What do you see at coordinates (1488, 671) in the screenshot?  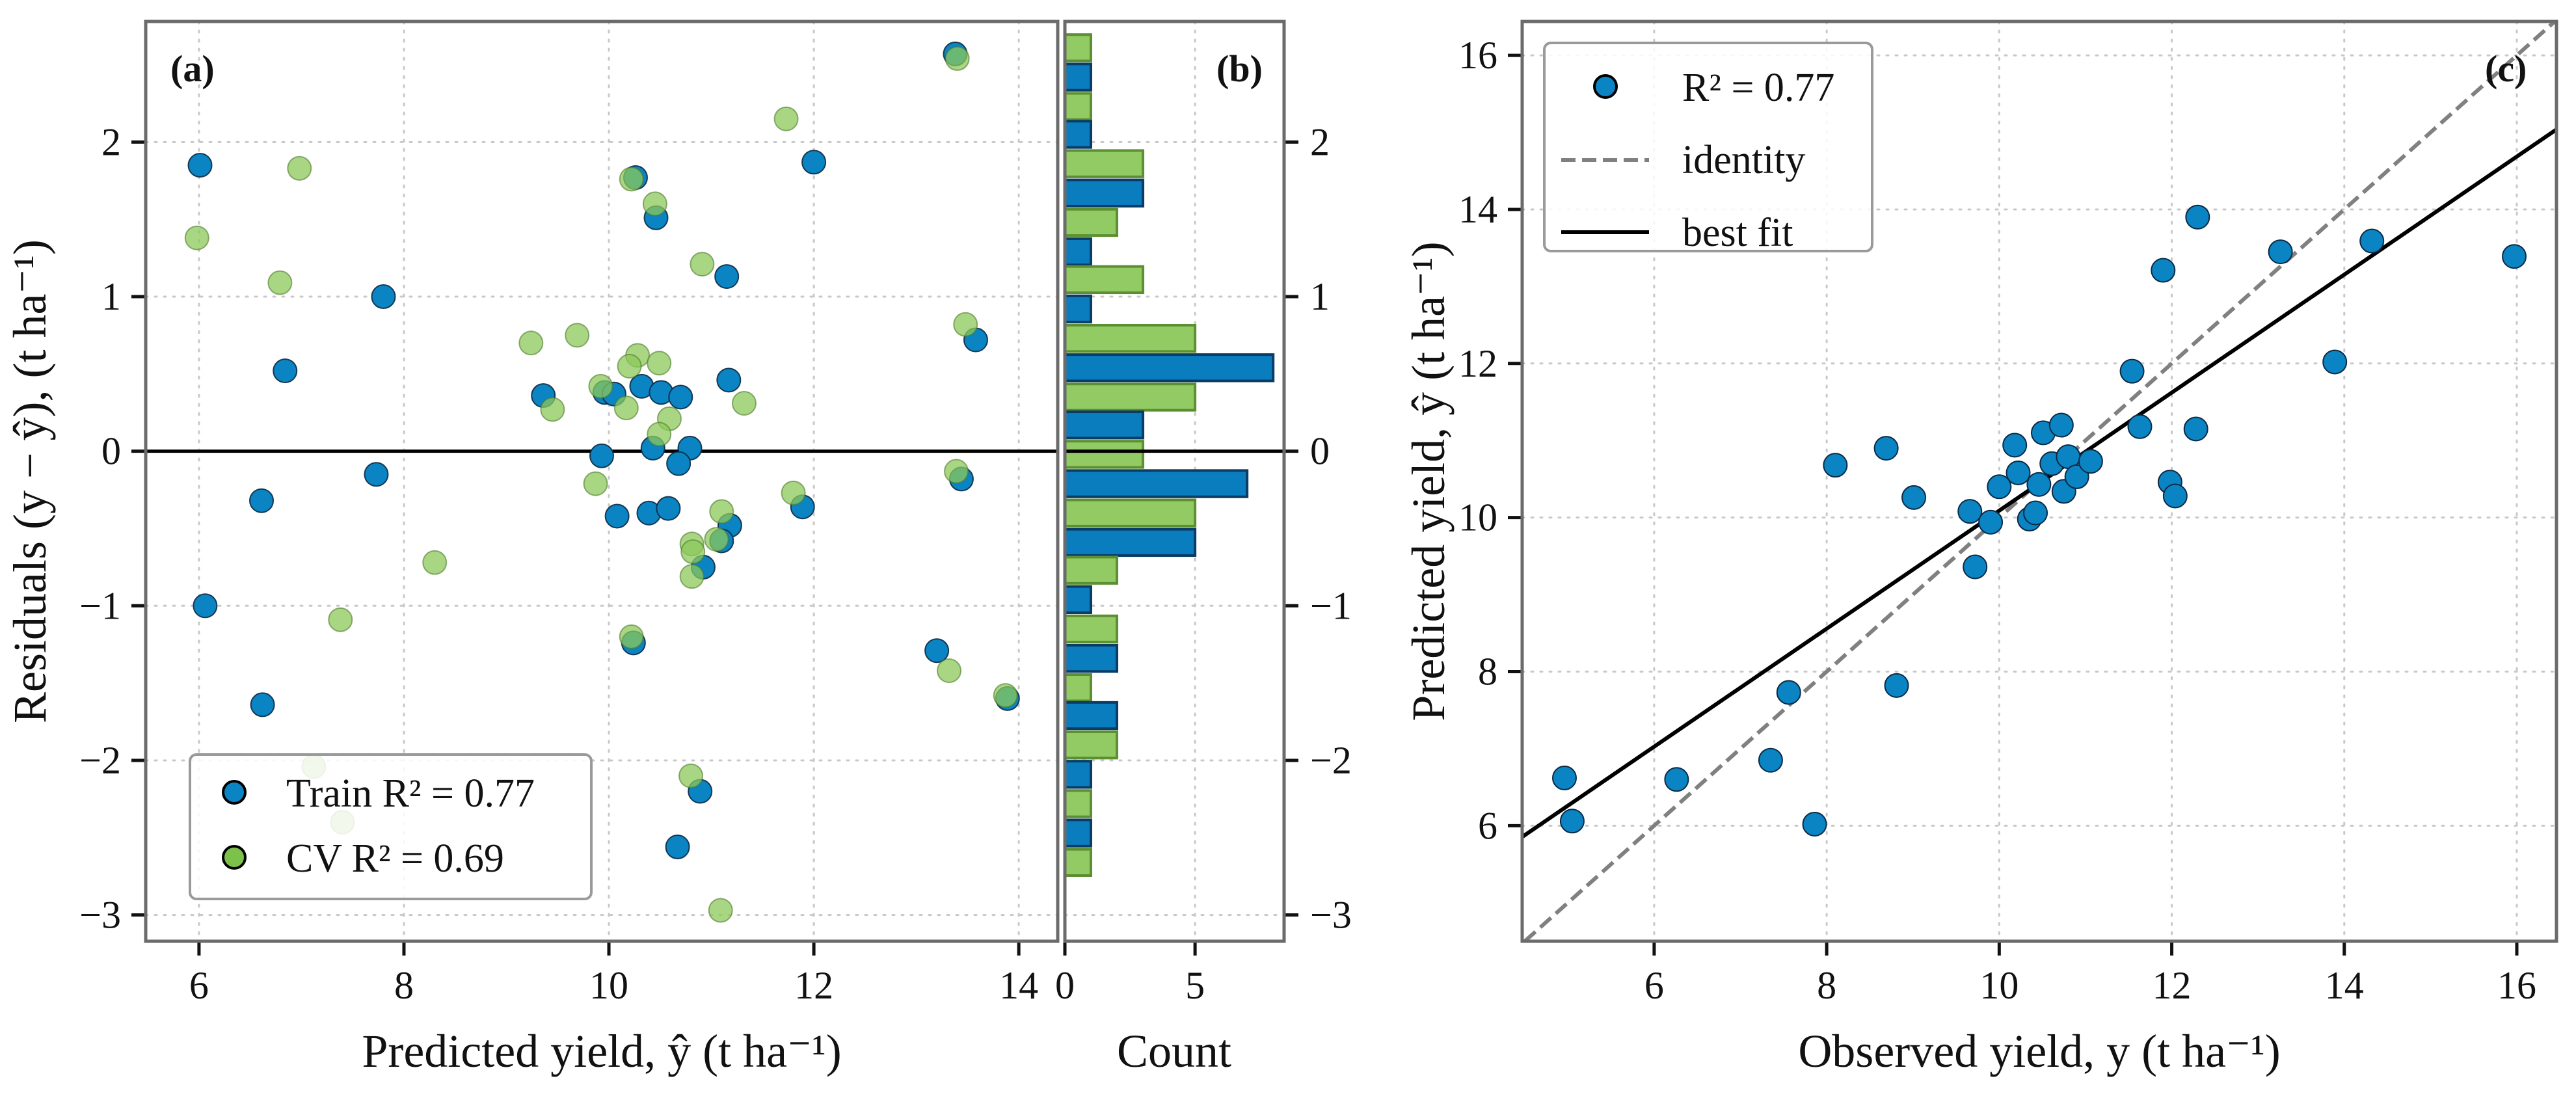 I see `y-tick-label: 8` at bounding box center [1488, 671].